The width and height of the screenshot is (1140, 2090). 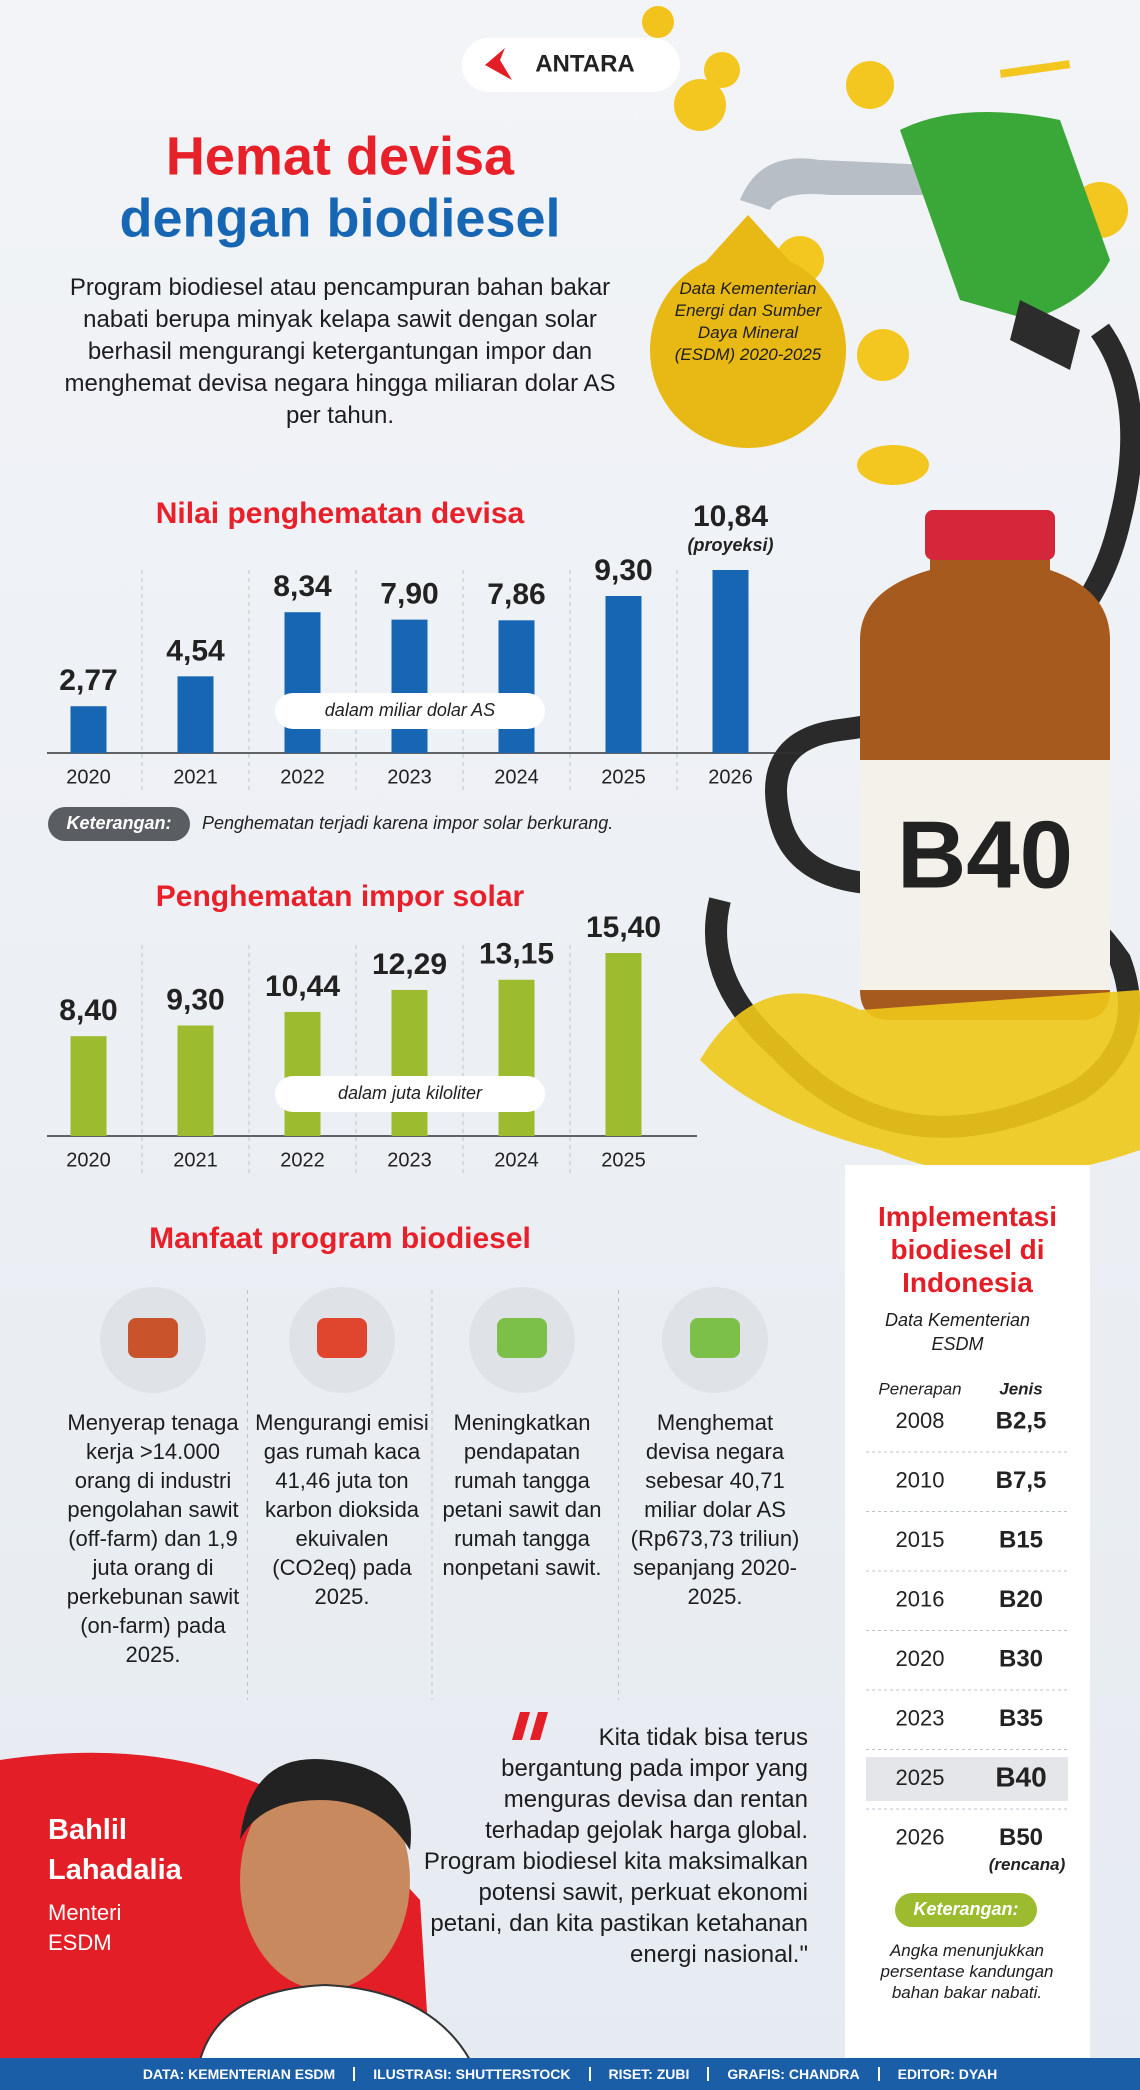 What do you see at coordinates (1021, 1837) in the screenshot?
I see `table-blend: B50` at bounding box center [1021, 1837].